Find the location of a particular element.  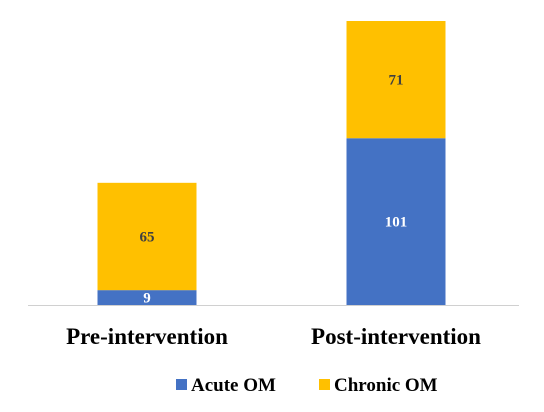

data-label-chronic-om-0: 65 is located at coordinates (147, 237).